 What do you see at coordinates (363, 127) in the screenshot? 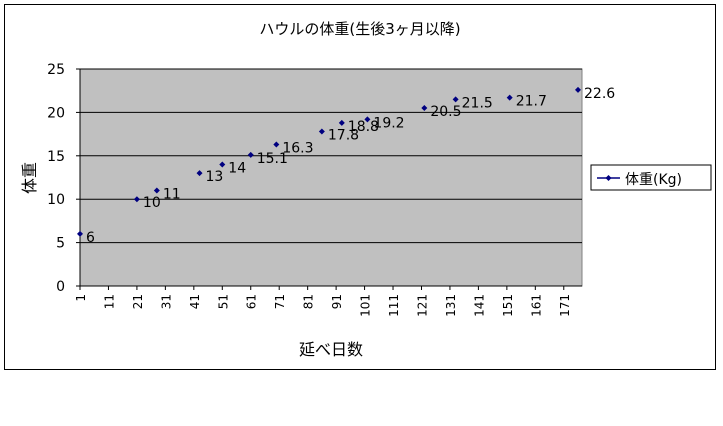
I see `data-label: 18.8` at bounding box center [363, 127].